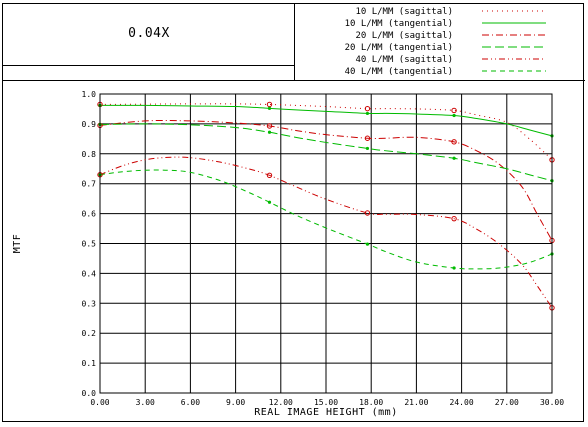 This screenshot has width=588, height=427. Describe the element at coordinates (325, 412) in the screenshot. I see `x-axis-label: REAL IMAGE HEIGHT (mm)` at that location.